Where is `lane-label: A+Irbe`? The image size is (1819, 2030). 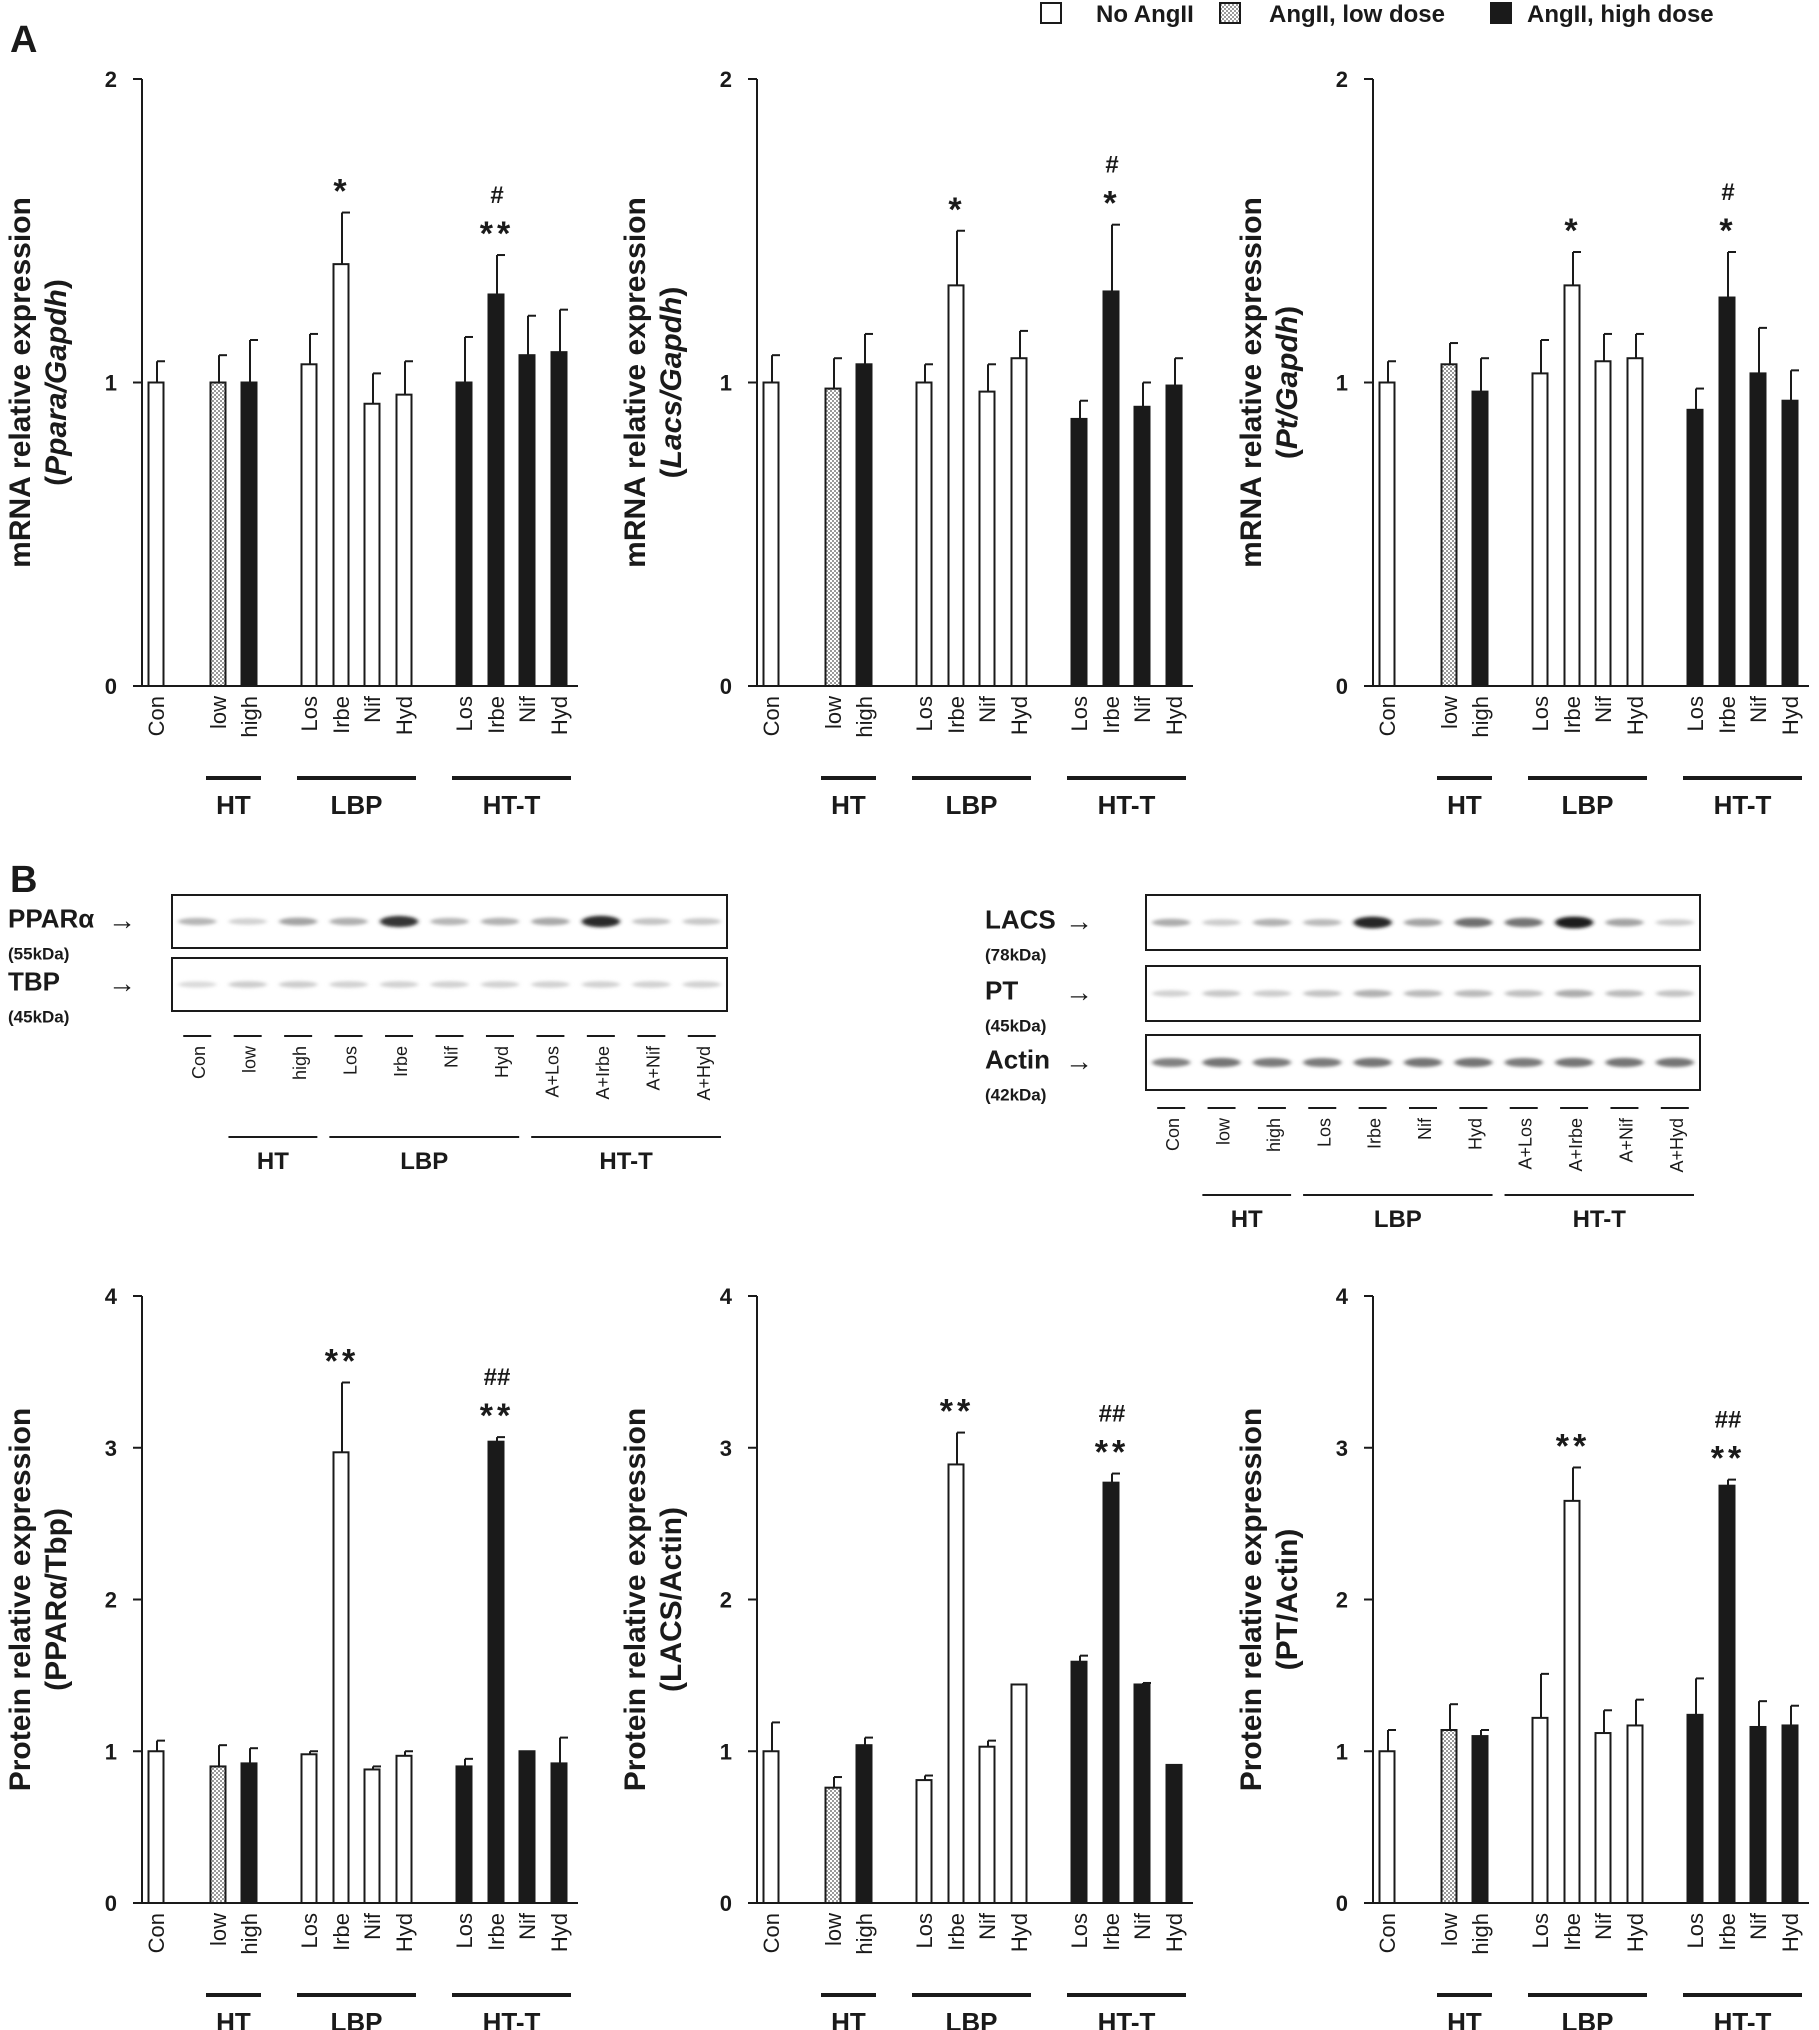
lane-label: A+Irbe is located at coordinates (603, 1073).